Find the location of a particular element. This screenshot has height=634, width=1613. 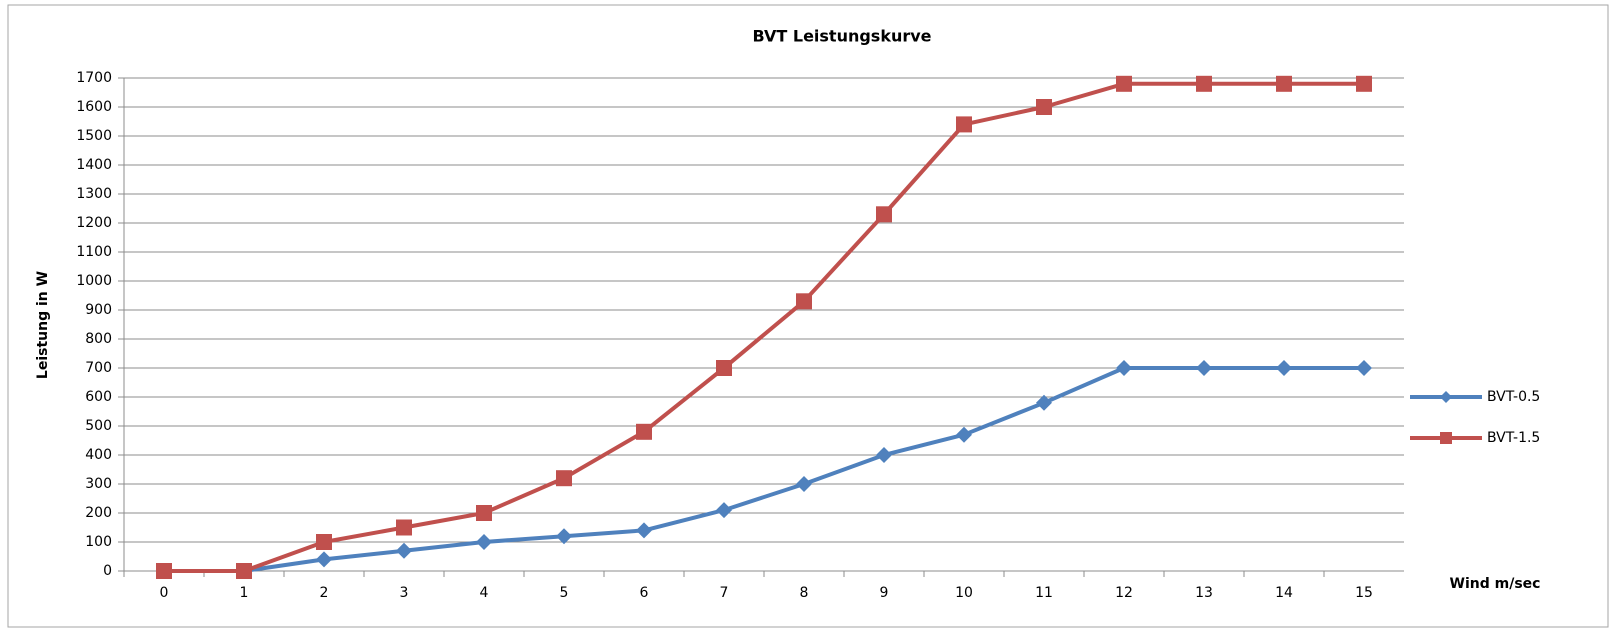

y-tick-label: 1600 is located at coordinates (94, 107).